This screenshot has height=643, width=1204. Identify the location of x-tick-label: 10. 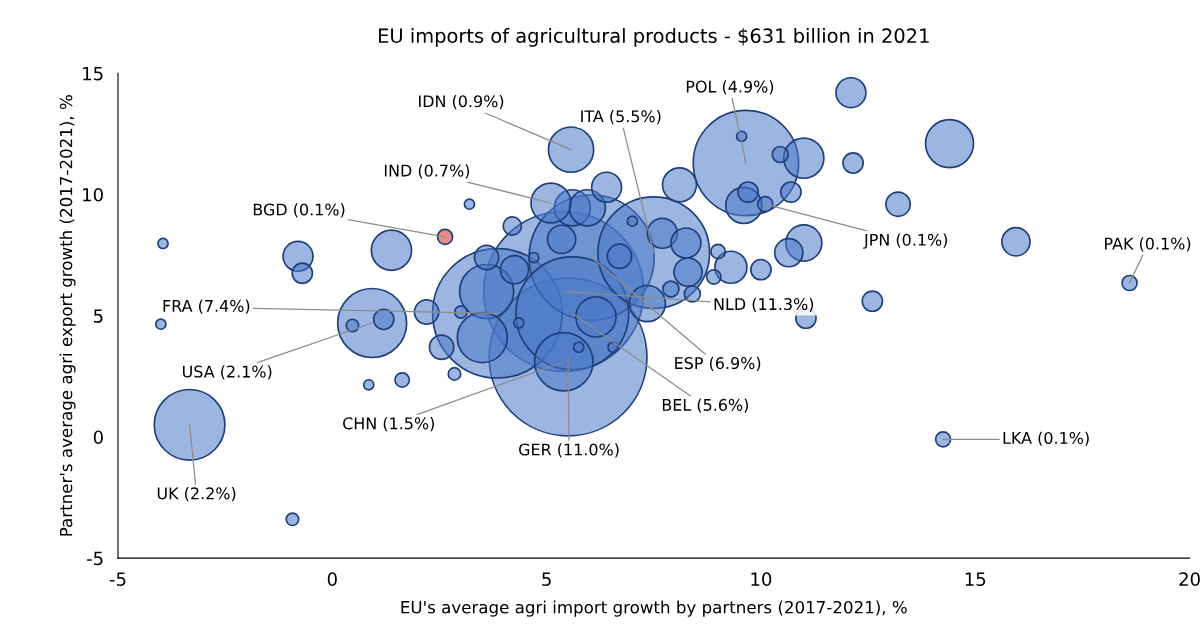
(761, 579).